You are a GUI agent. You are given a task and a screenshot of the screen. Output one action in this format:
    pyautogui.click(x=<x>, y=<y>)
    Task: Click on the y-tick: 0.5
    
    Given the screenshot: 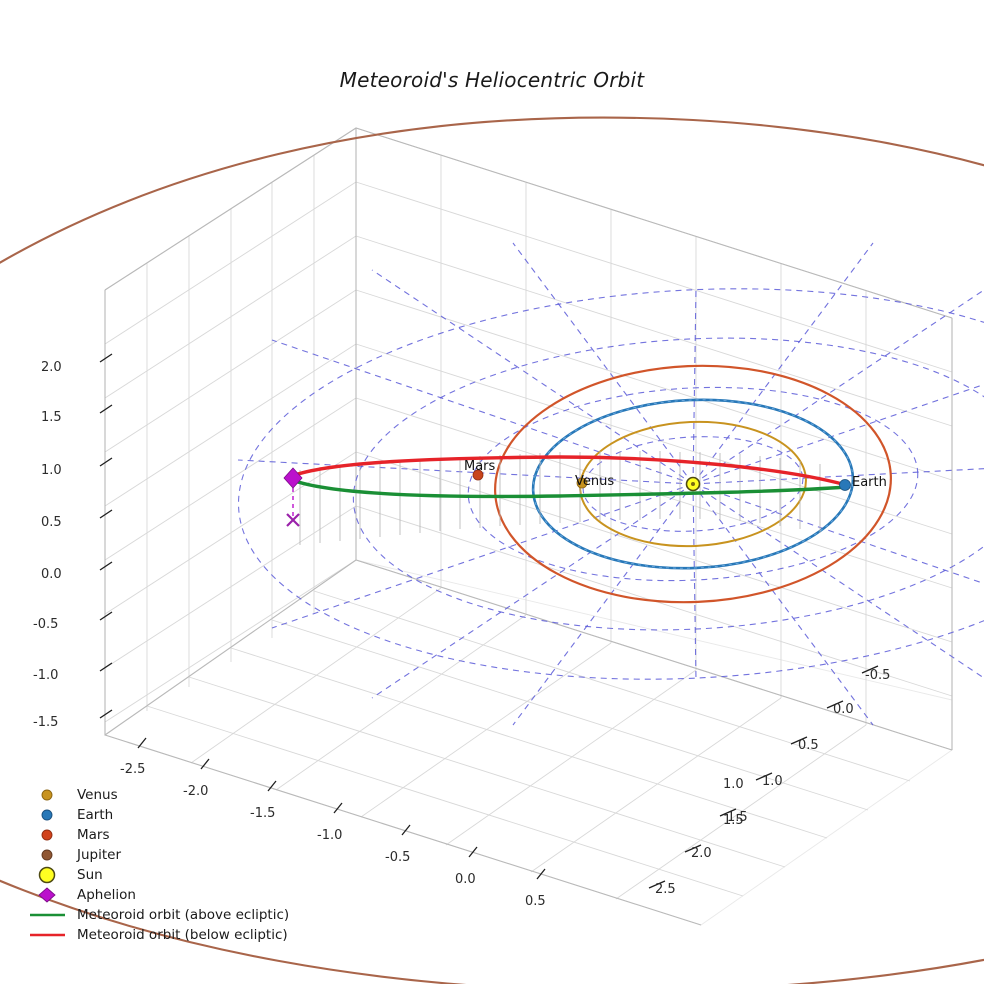 What is the action you would take?
    pyautogui.click(x=808, y=745)
    